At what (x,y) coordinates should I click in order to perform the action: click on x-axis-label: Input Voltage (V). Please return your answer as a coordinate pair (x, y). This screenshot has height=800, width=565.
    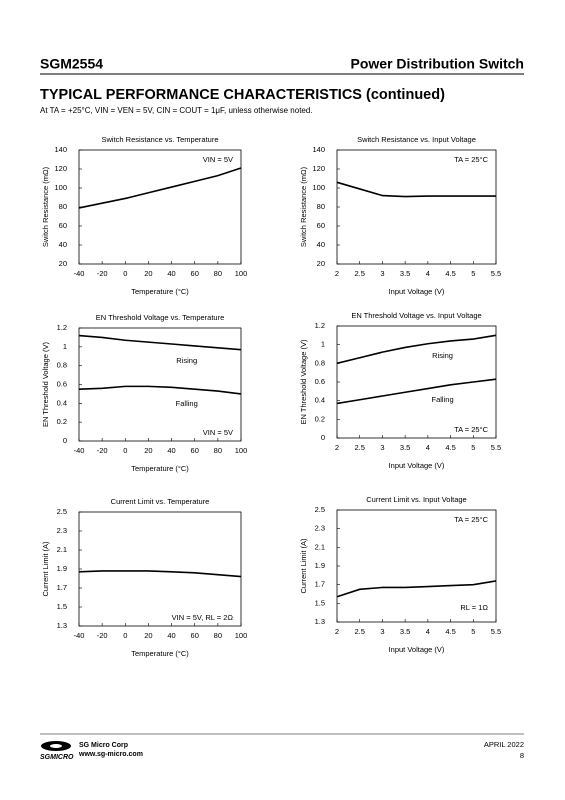
    Looking at the image, I should click on (417, 649).